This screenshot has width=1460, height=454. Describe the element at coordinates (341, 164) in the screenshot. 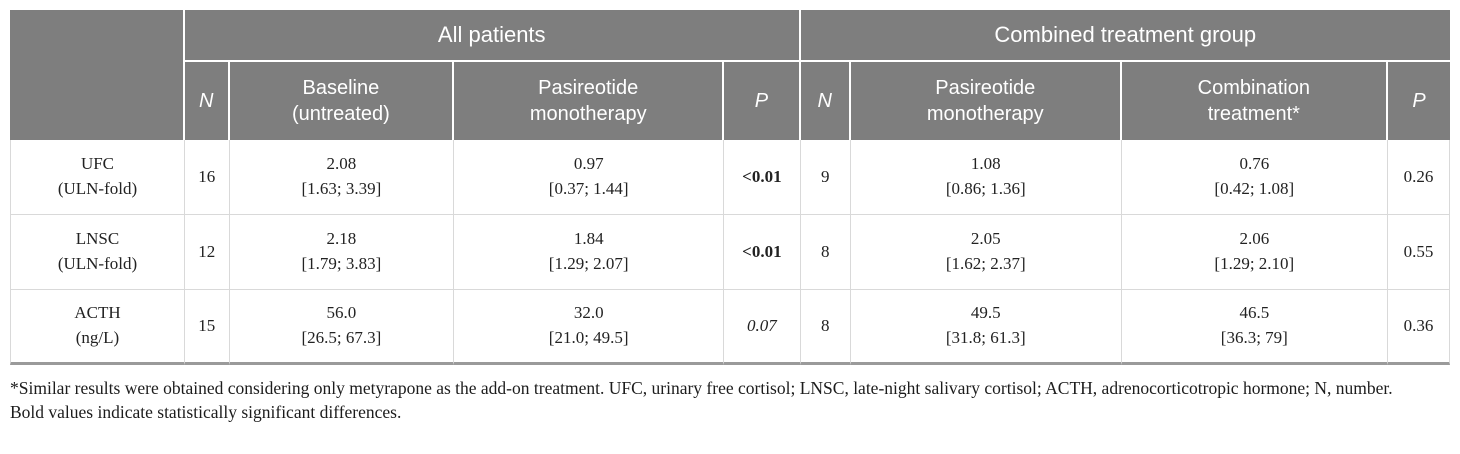

I see `value-median: 2.08` at that location.